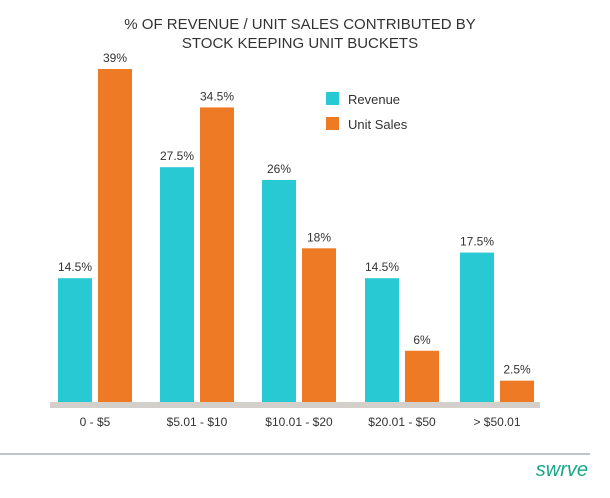  I want to click on x-tick-label: $10.01 - $20, so click(299, 422).